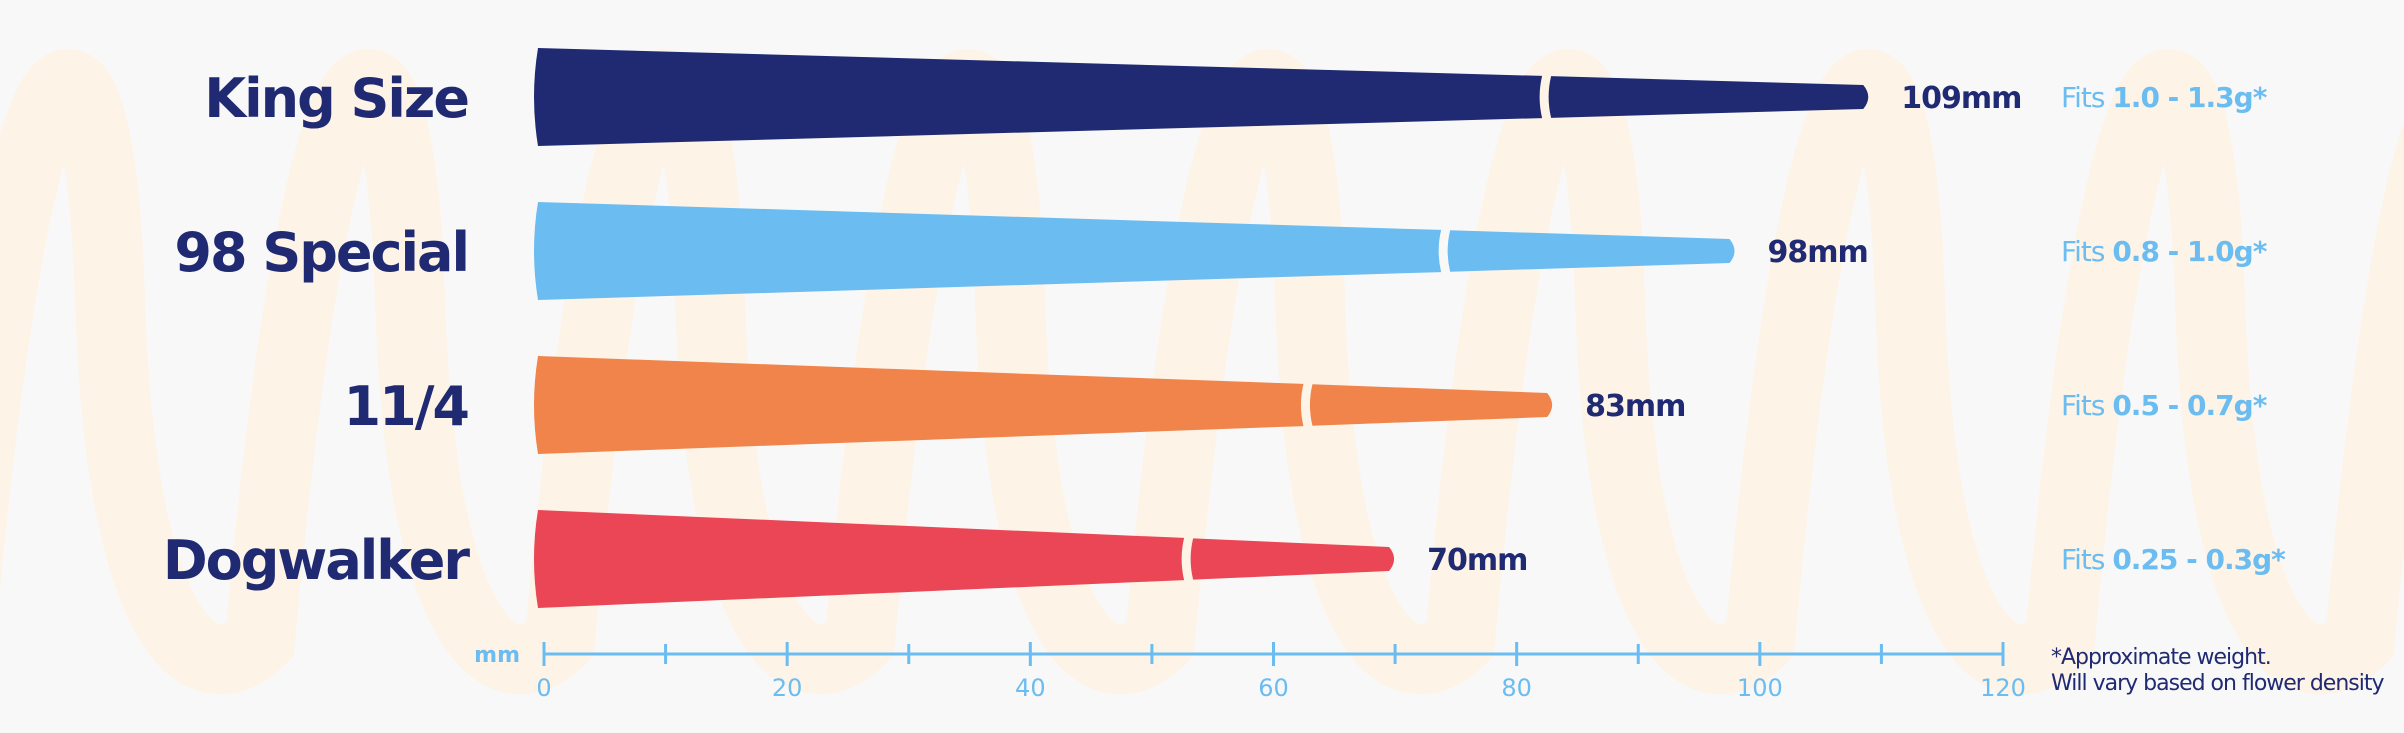  I want to click on category-label: King Size, so click(336, 98).